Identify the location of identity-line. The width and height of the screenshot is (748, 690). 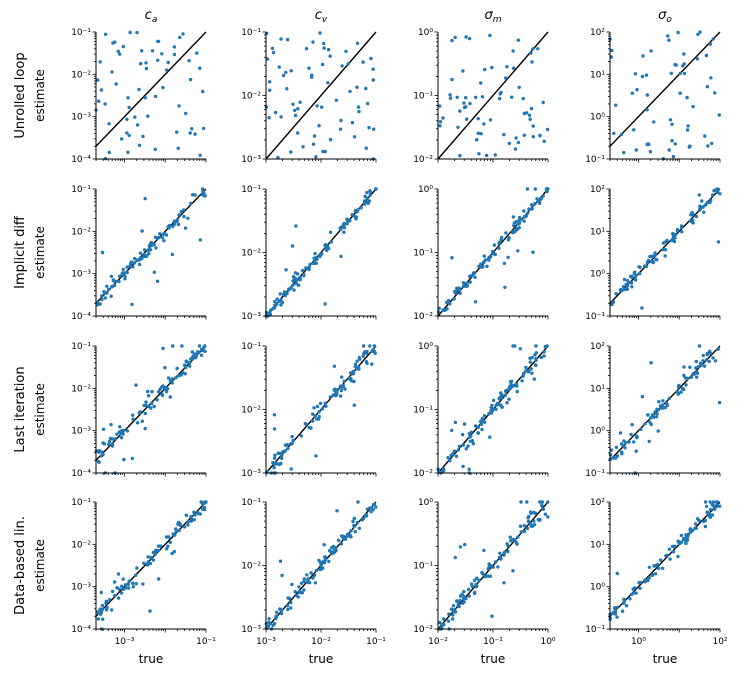
(665, 89).